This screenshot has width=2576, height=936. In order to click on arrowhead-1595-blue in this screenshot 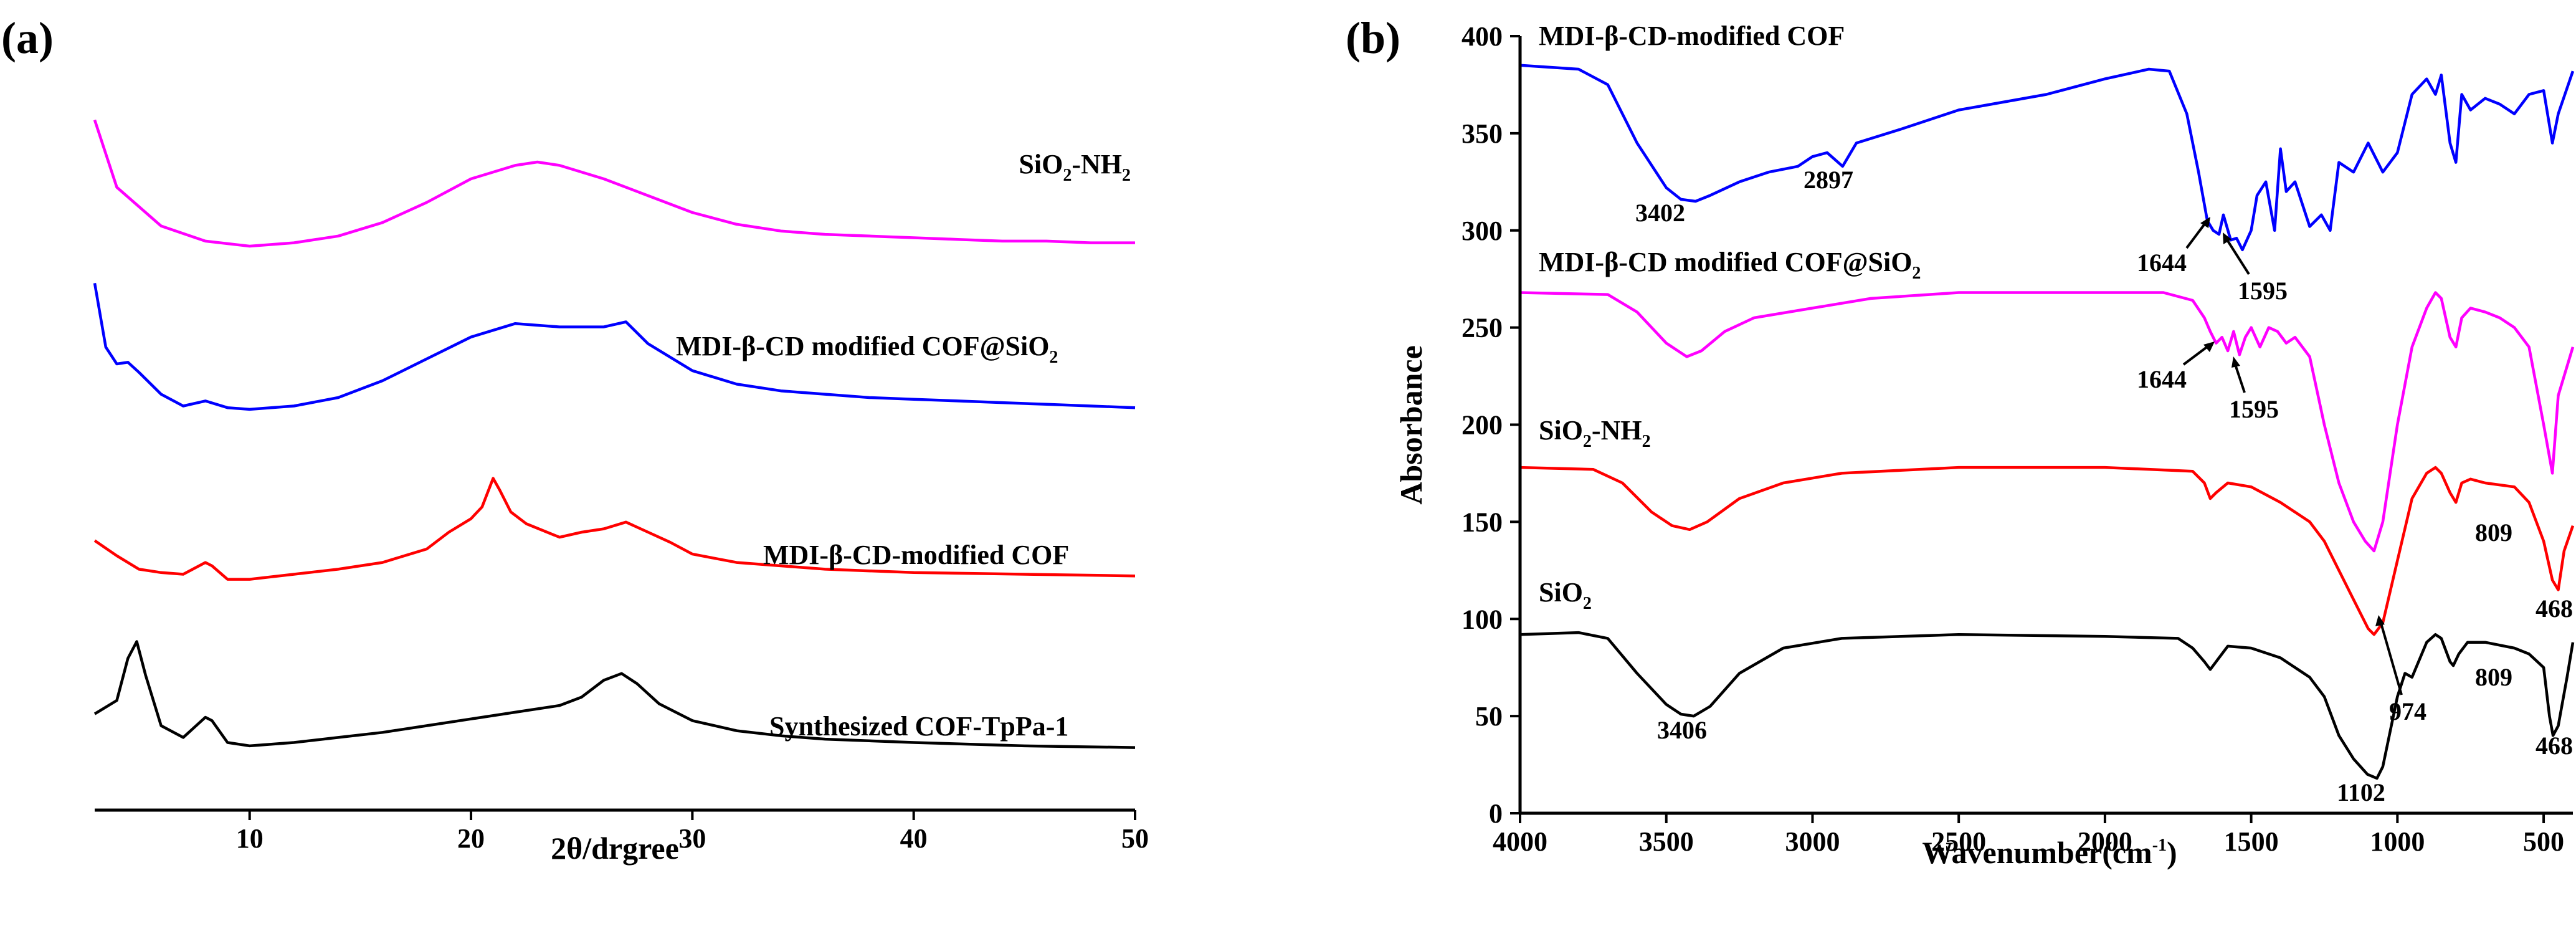, I will do `click(2227, 238)`.